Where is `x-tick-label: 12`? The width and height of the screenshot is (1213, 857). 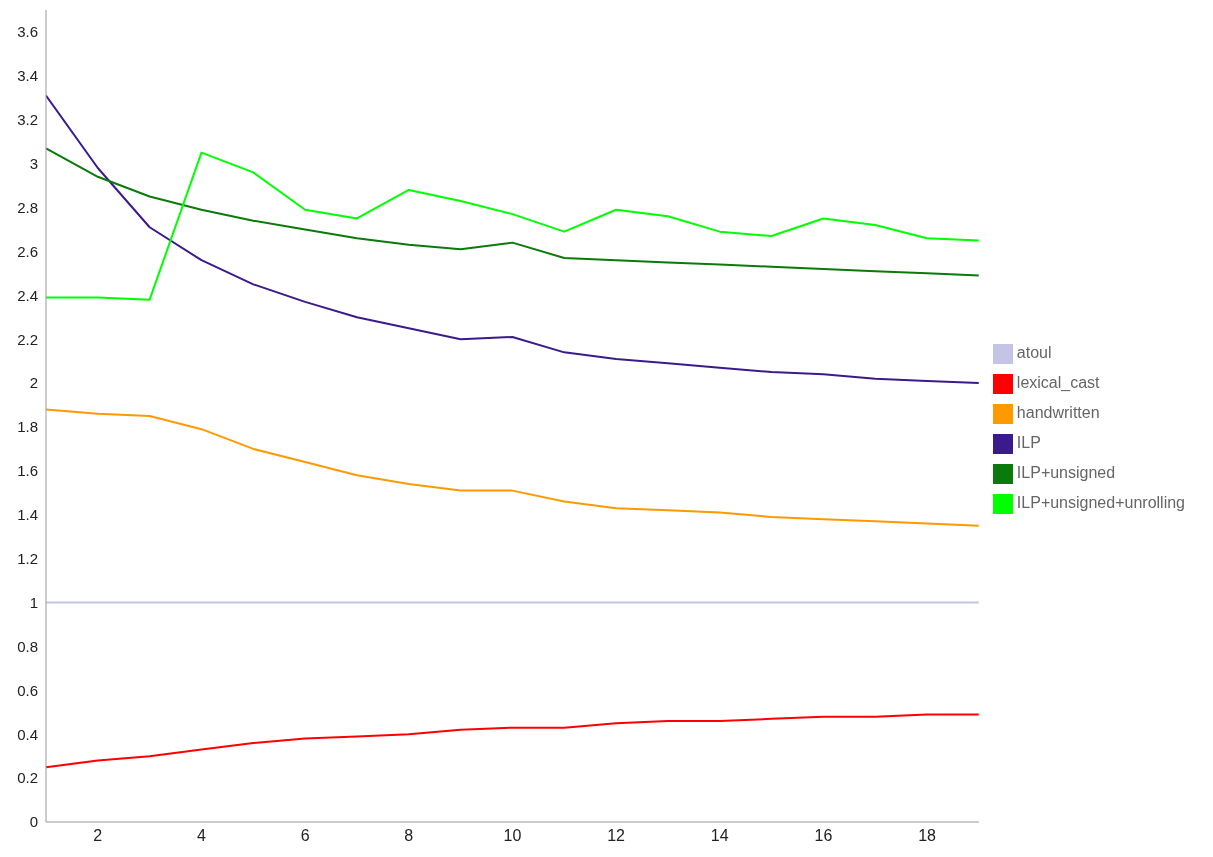 x-tick-label: 12 is located at coordinates (616, 836).